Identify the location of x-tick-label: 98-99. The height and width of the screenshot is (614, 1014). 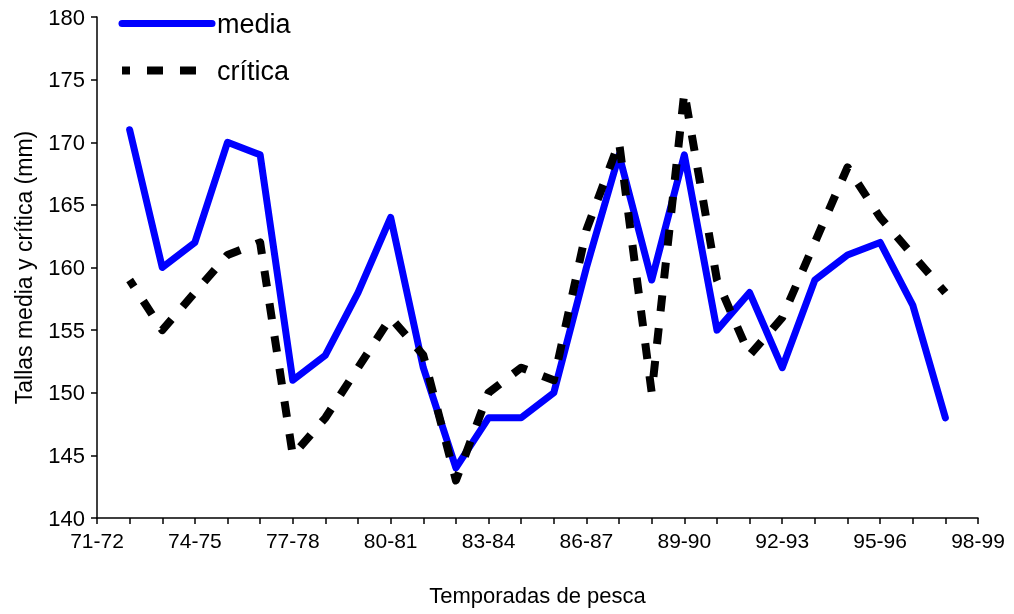
(978, 540).